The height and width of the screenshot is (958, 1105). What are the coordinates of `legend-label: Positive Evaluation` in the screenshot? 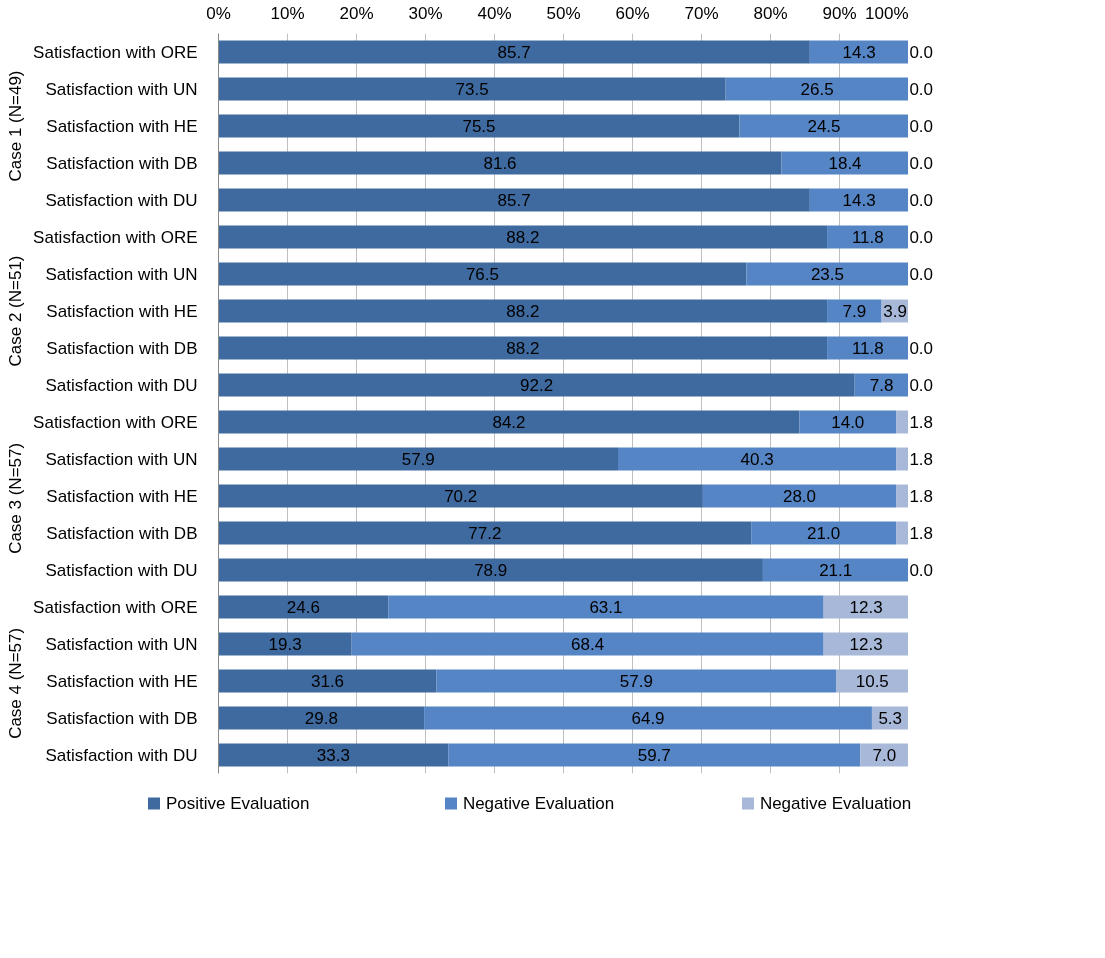 It's located at (237, 803).